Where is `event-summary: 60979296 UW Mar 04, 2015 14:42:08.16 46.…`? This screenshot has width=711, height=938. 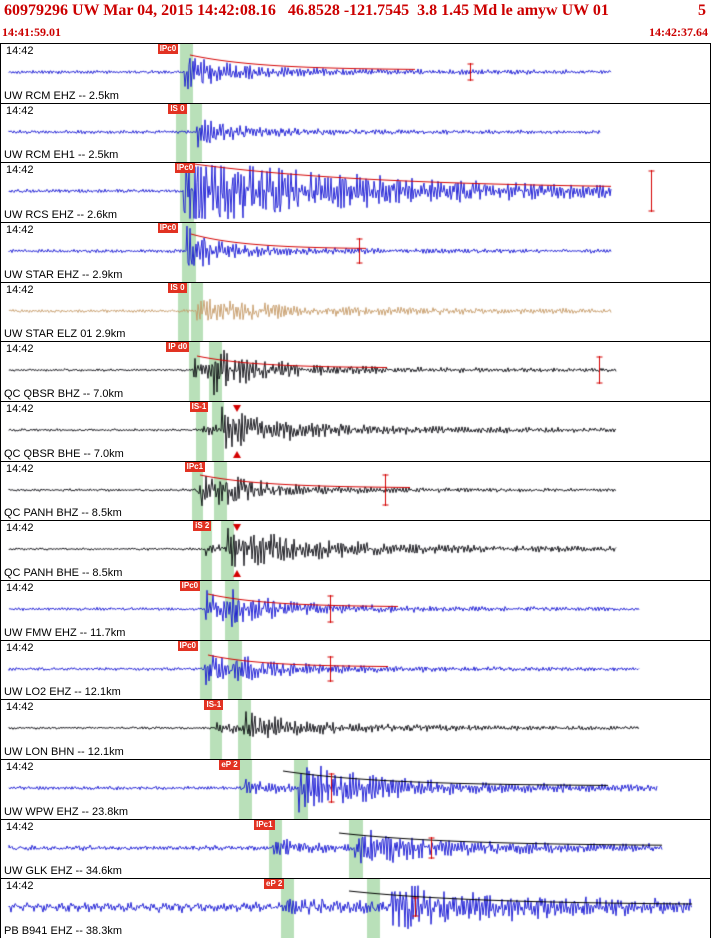 event-summary: 60979296 UW Mar 04, 2015 14:42:08.16 46.… is located at coordinates (306, 10).